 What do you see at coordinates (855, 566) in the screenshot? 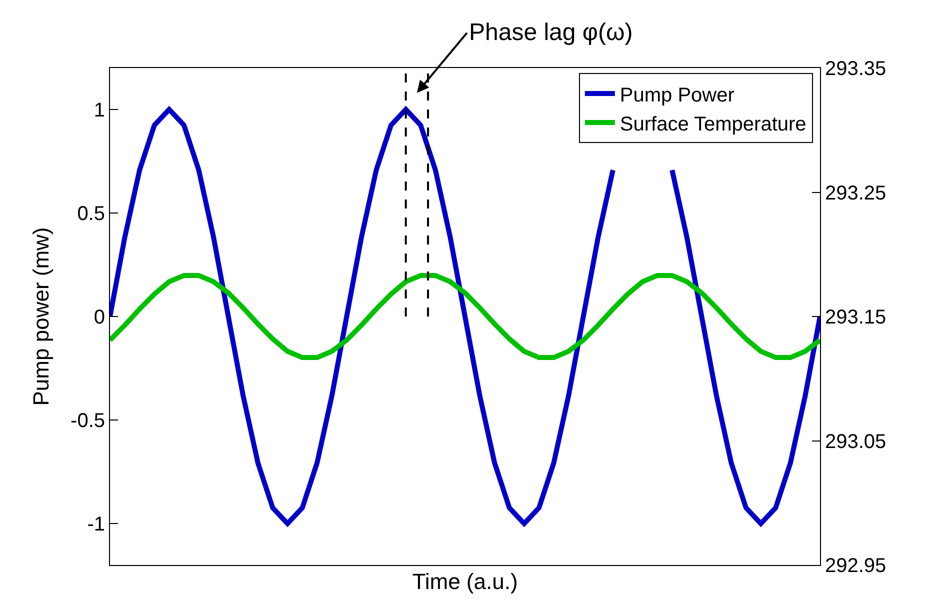
I see `y2-tick-label: 292.95` at bounding box center [855, 566].